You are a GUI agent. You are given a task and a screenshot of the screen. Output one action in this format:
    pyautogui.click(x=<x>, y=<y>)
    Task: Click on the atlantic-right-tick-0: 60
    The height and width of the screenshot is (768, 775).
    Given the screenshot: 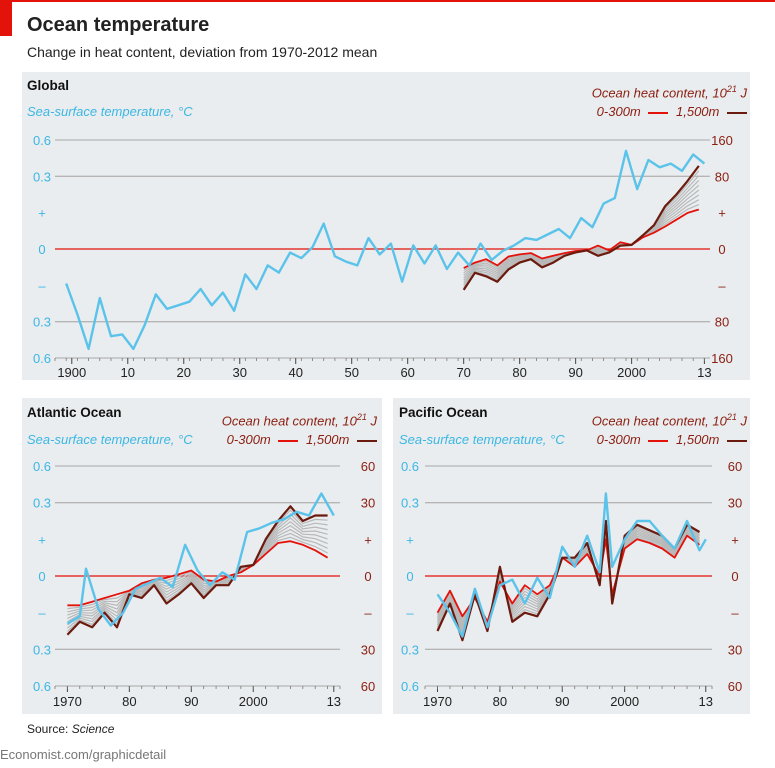 What is the action you would take?
    pyautogui.click(x=368, y=466)
    